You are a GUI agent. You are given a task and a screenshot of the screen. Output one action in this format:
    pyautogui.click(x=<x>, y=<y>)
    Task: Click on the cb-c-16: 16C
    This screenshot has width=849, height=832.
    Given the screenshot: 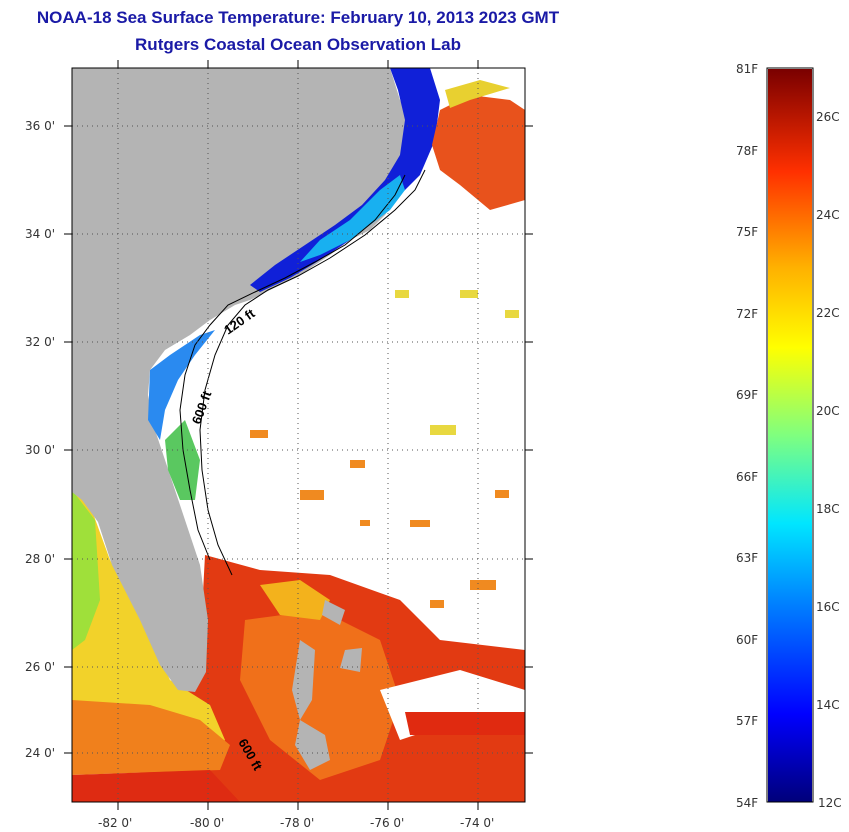 What is the action you would take?
    pyautogui.click(x=828, y=607)
    